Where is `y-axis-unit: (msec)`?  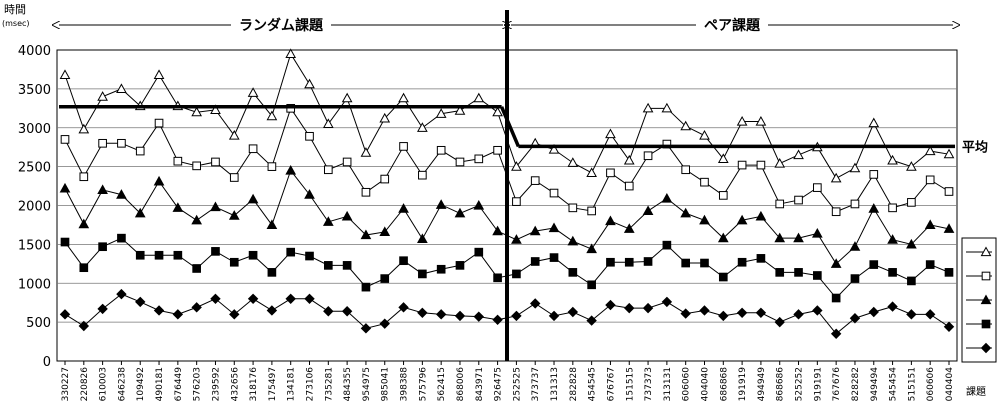 y-axis-unit: (msec) is located at coordinates (16, 23).